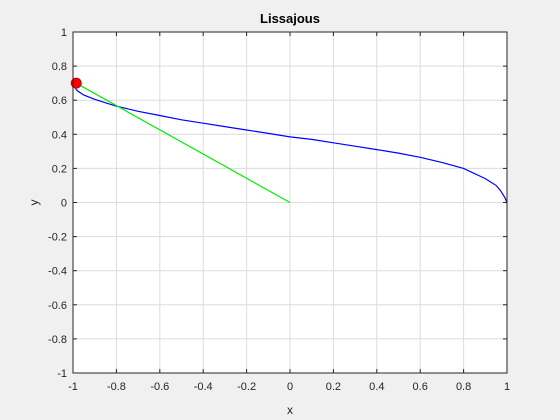 This screenshot has width=560, height=420. I want to click on x-tick-label: -0.8, so click(116, 387).